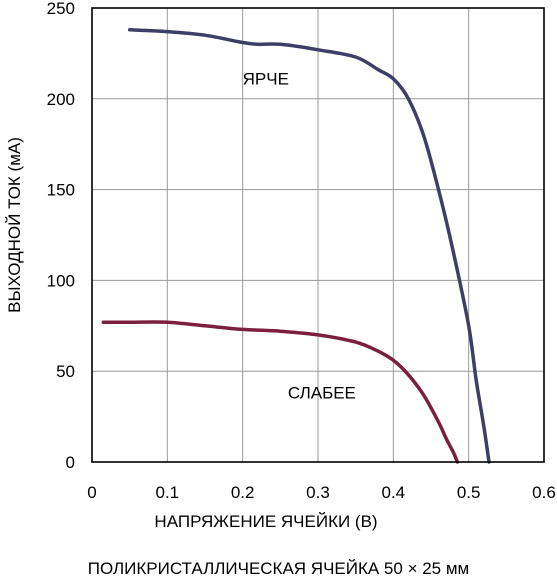 The image size is (557, 582). I want to click on y-tick-label: 0, so click(70, 462).